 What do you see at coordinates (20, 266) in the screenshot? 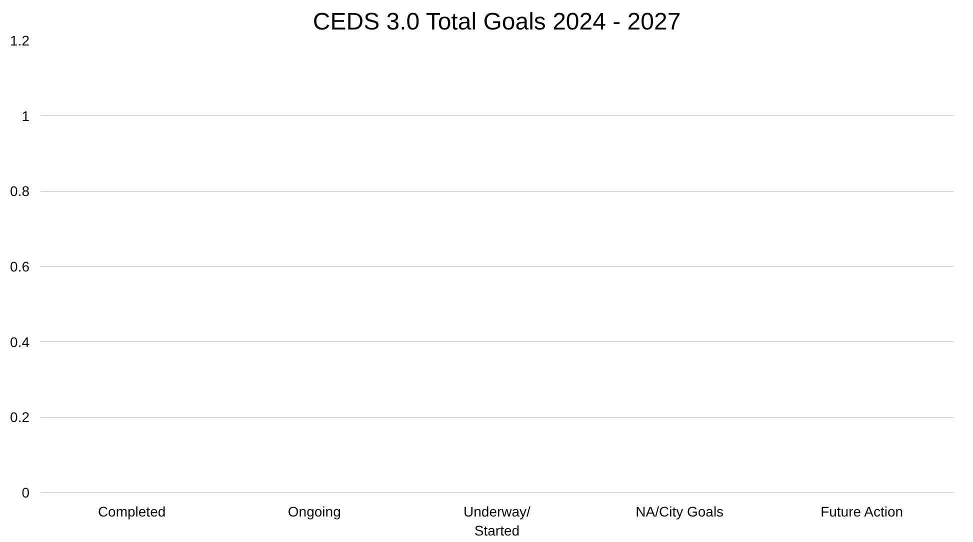
I see `y-tick-label: 0.6` at bounding box center [20, 266].